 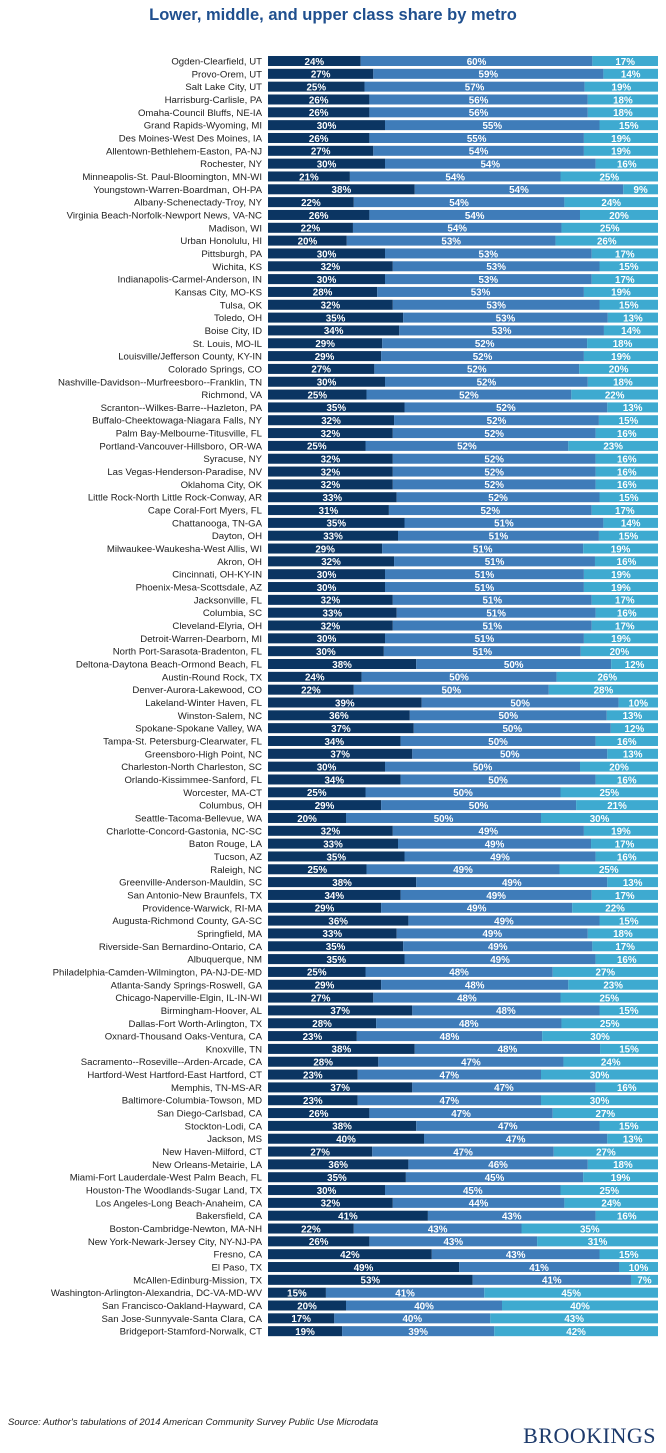 What do you see at coordinates (403, 511) in the screenshot?
I see `bar-row: Cape Coral-Fort Myers, FL 31% 52% 17%` at bounding box center [403, 511].